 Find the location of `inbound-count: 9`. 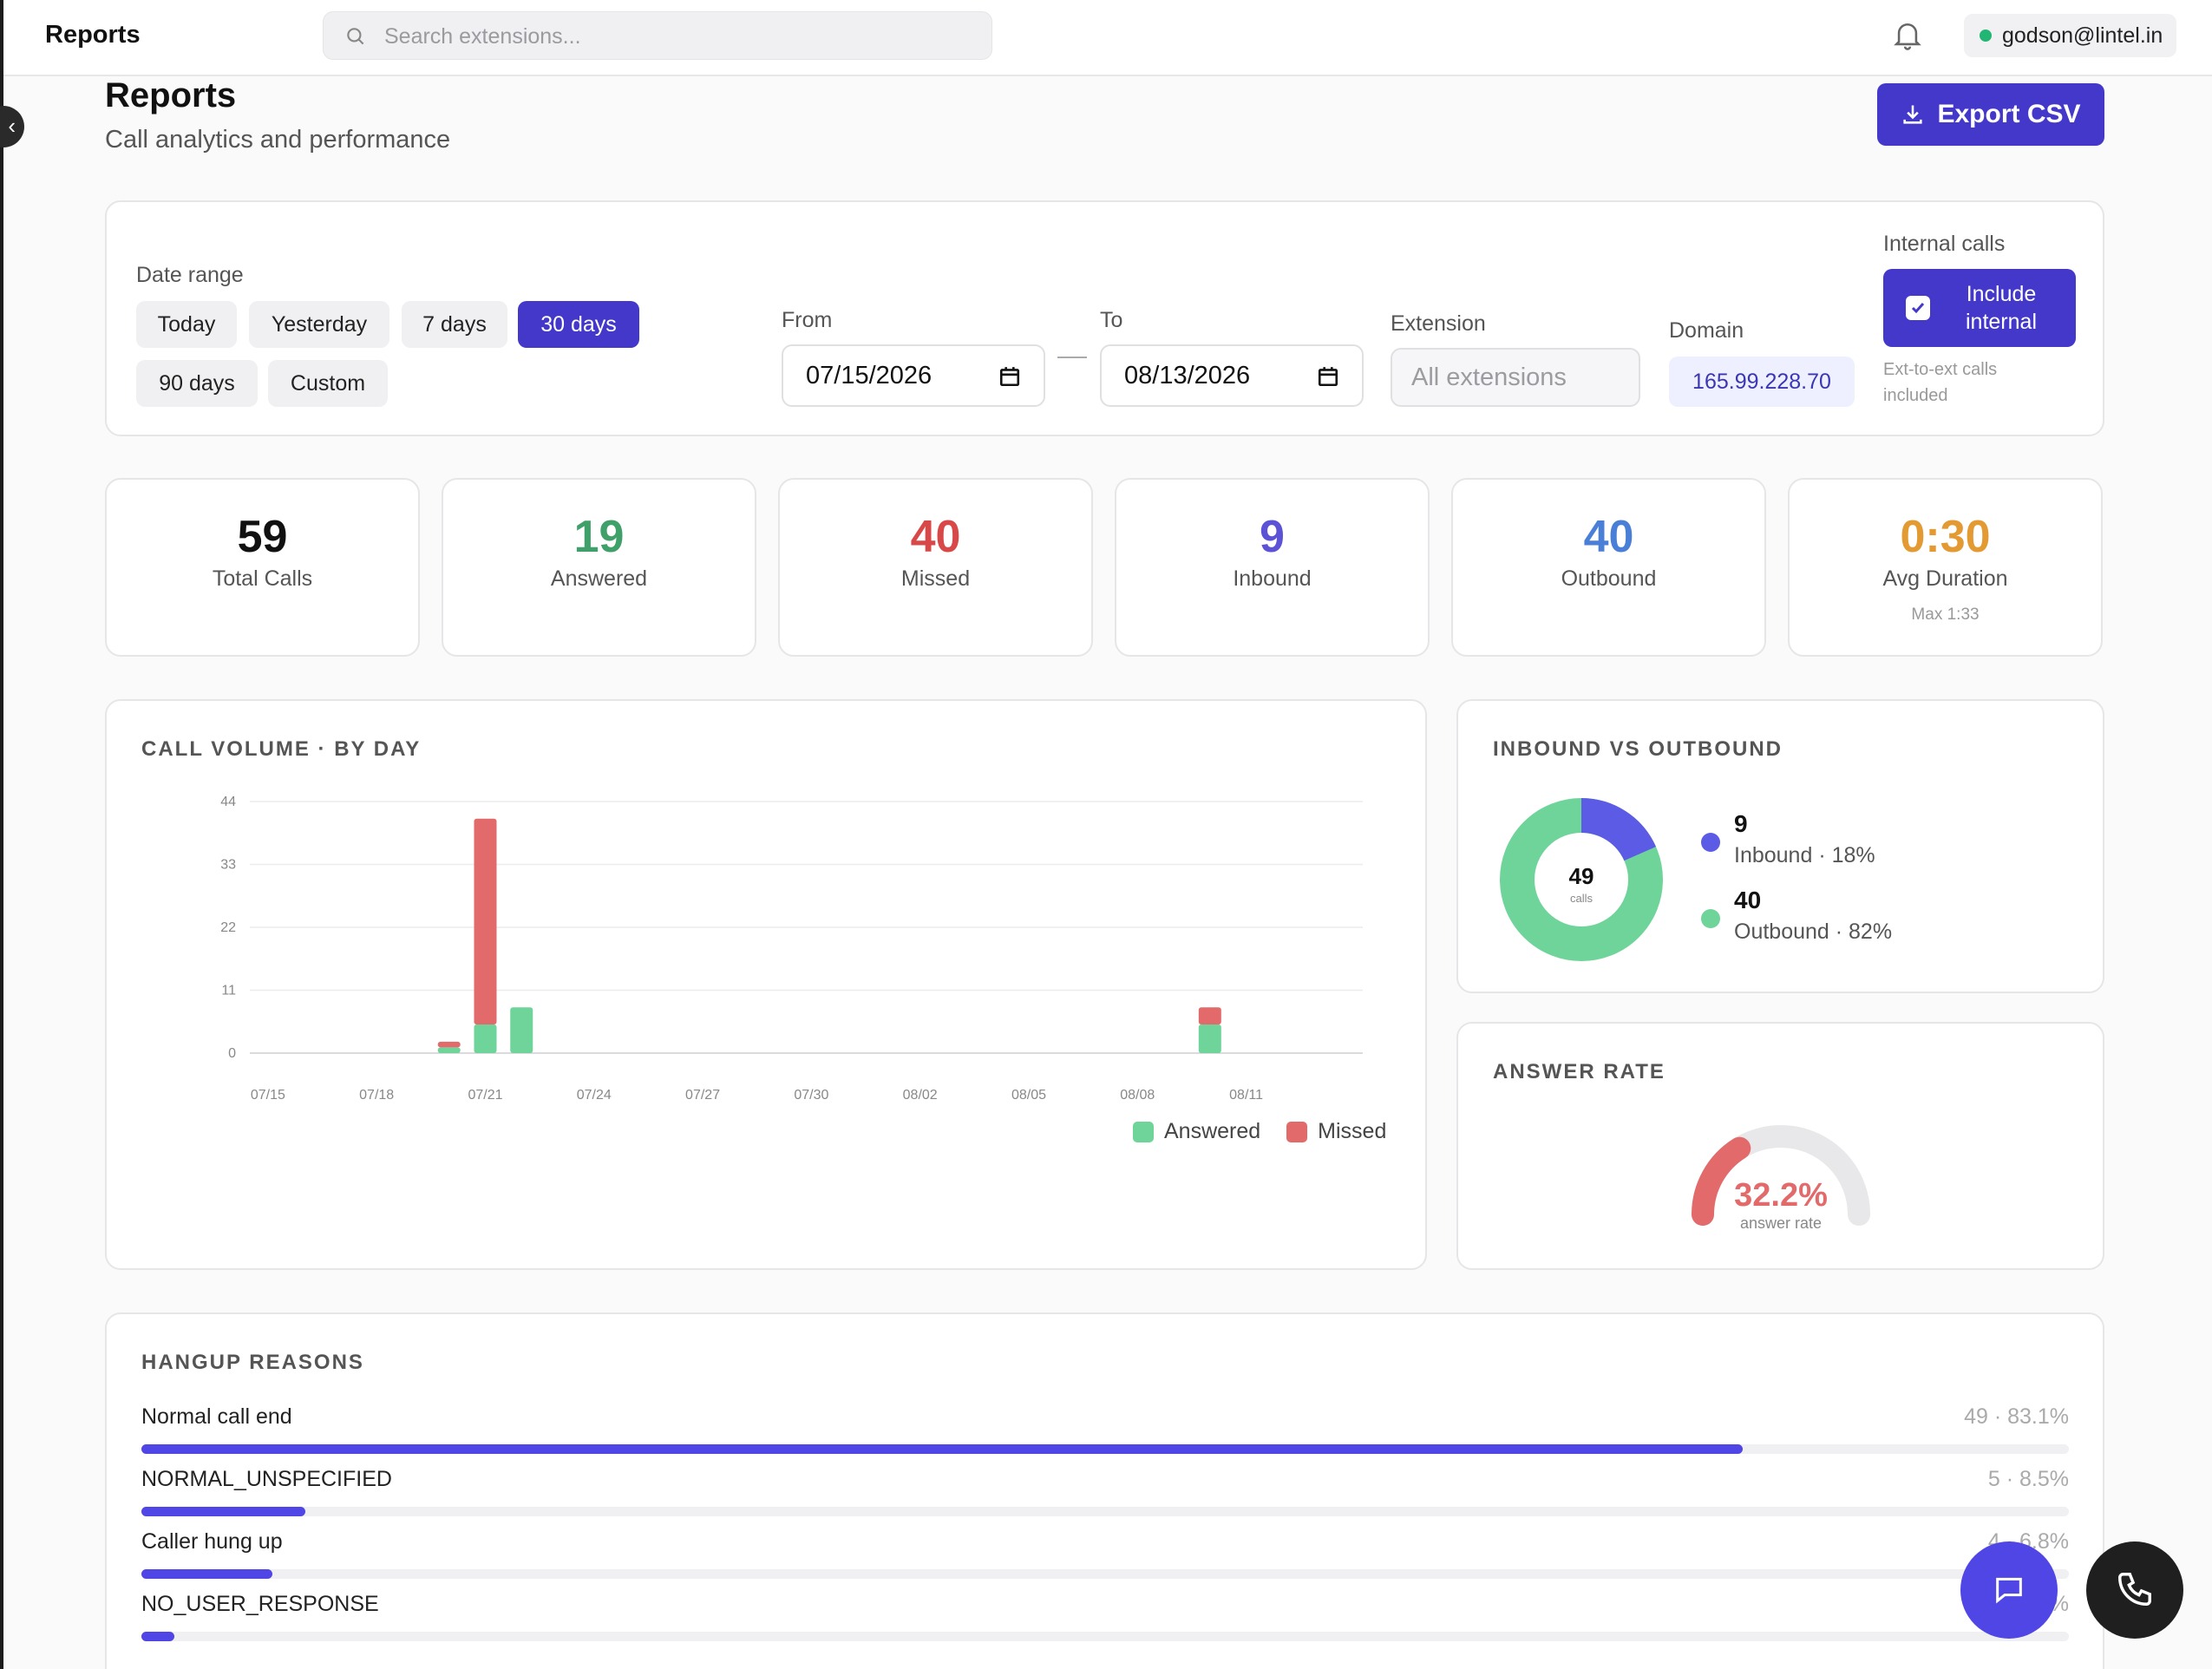

inbound-count: 9 is located at coordinates (1741, 823).